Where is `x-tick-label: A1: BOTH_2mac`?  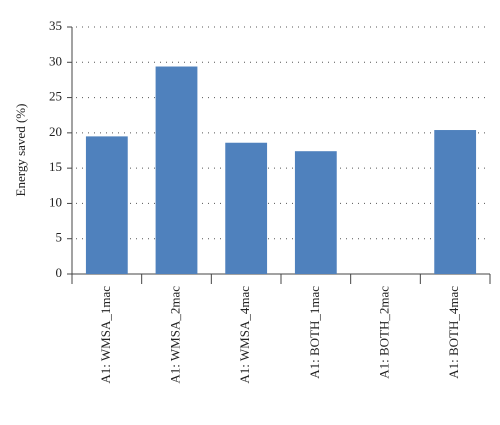
x-tick-label: A1: BOTH_2mac is located at coordinates (383, 332).